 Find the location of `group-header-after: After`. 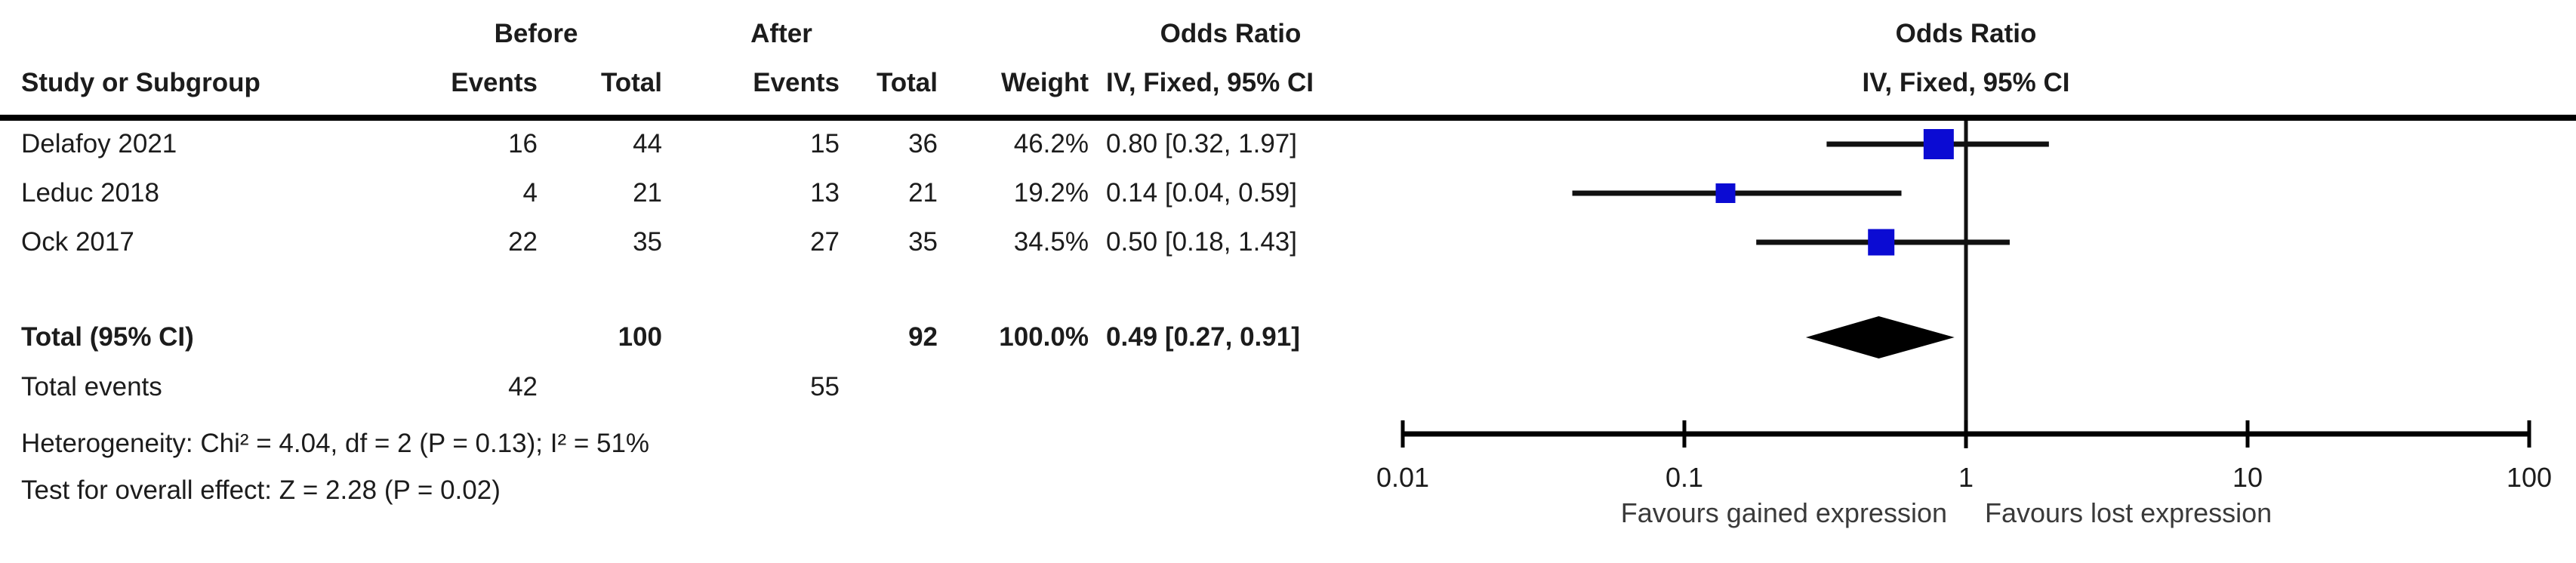

group-header-after: After is located at coordinates (781, 33).